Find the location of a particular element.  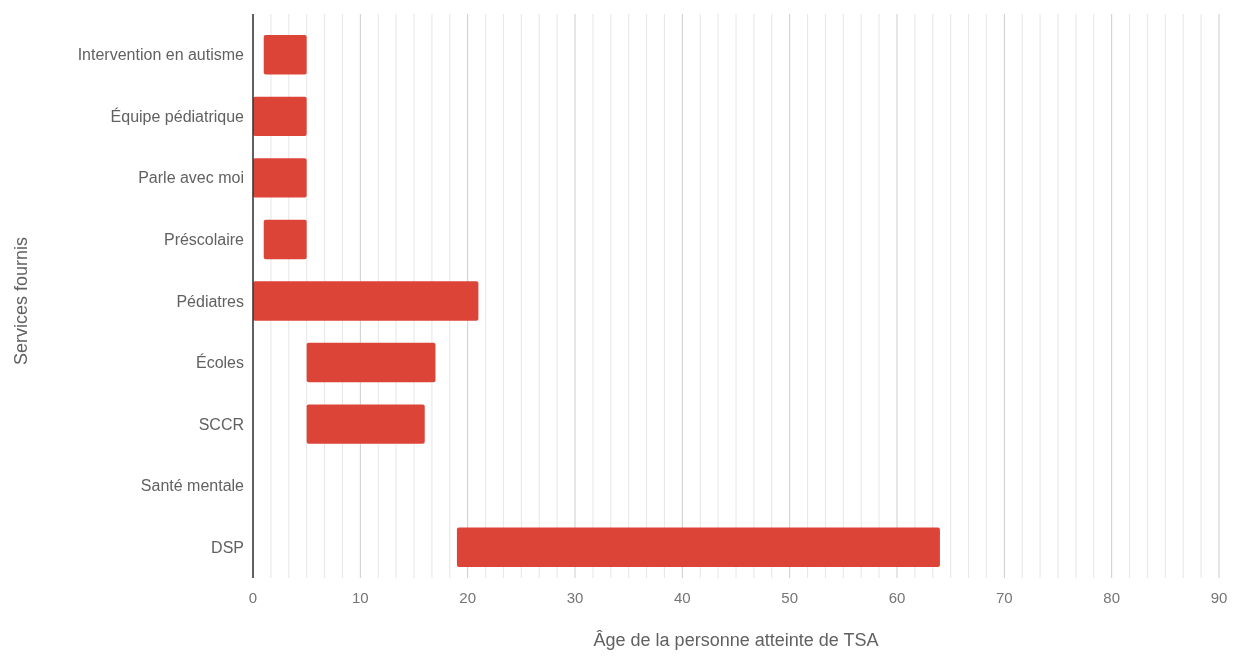

y-tick-label: Préscolaire is located at coordinates (204, 240).